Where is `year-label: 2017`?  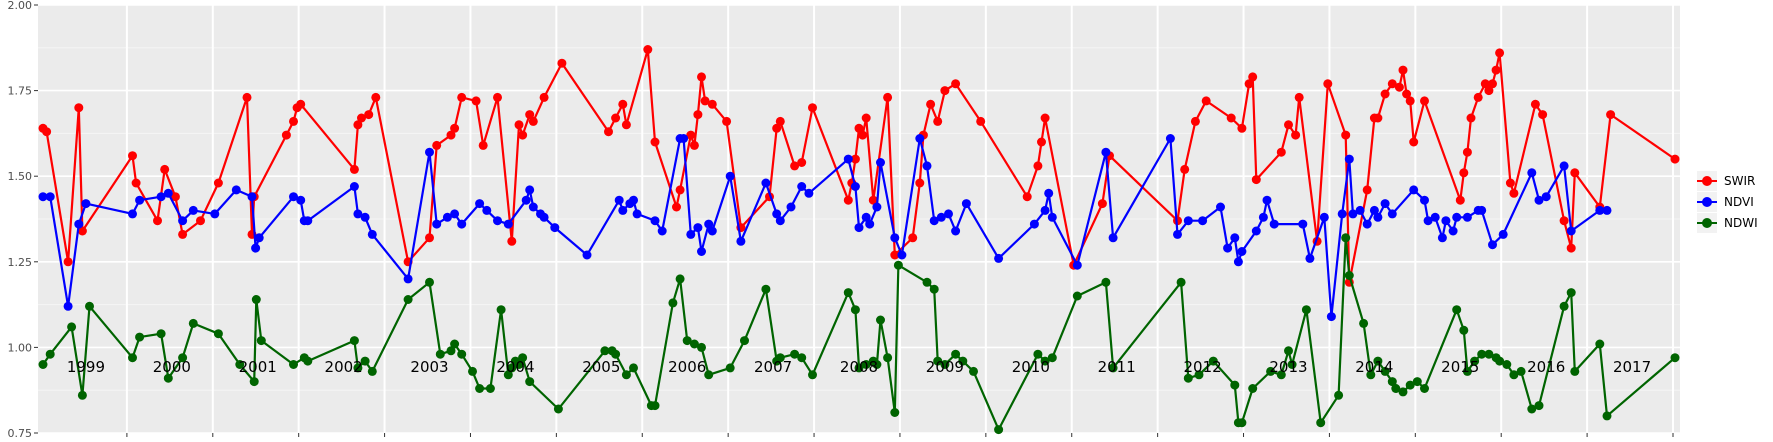 year-label: 2017 is located at coordinates (1632, 367).